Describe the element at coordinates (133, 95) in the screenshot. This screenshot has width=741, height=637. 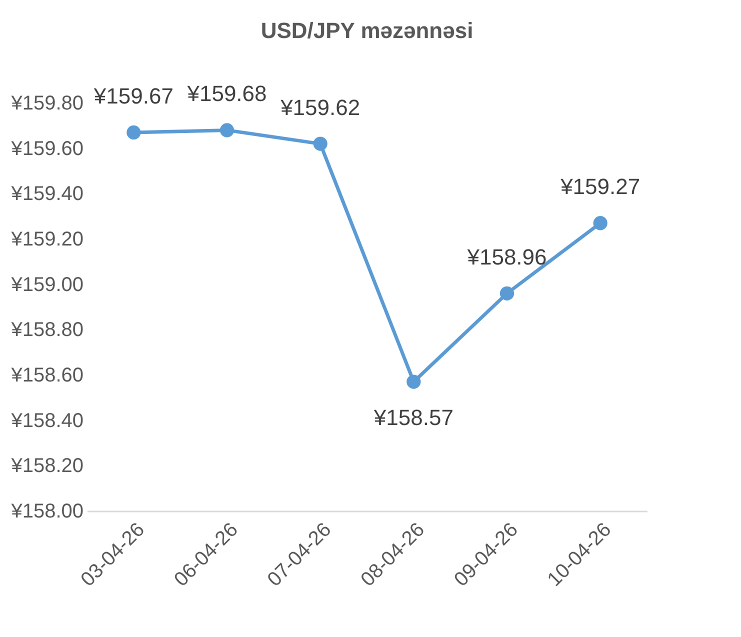
I see `data-label: ¥159.67` at that location.